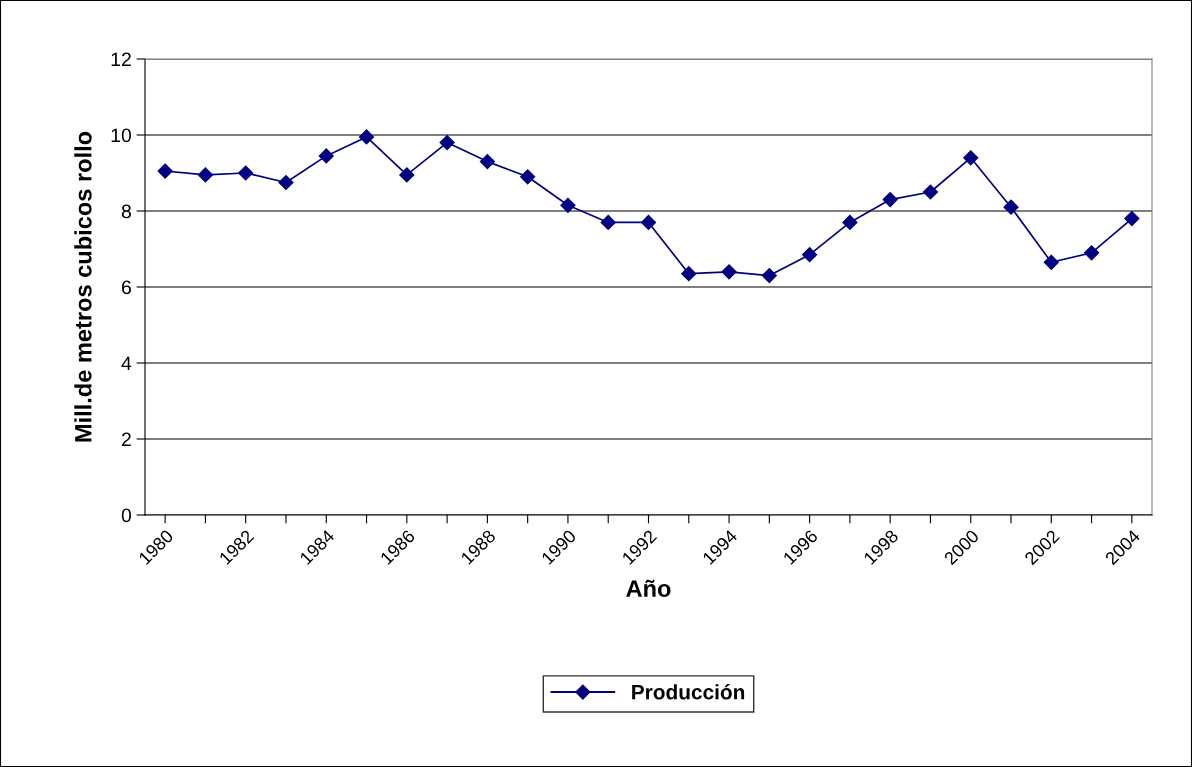 The image size is (1192, 767). I want to click on x-axis-title: Año, so click(648, 588).